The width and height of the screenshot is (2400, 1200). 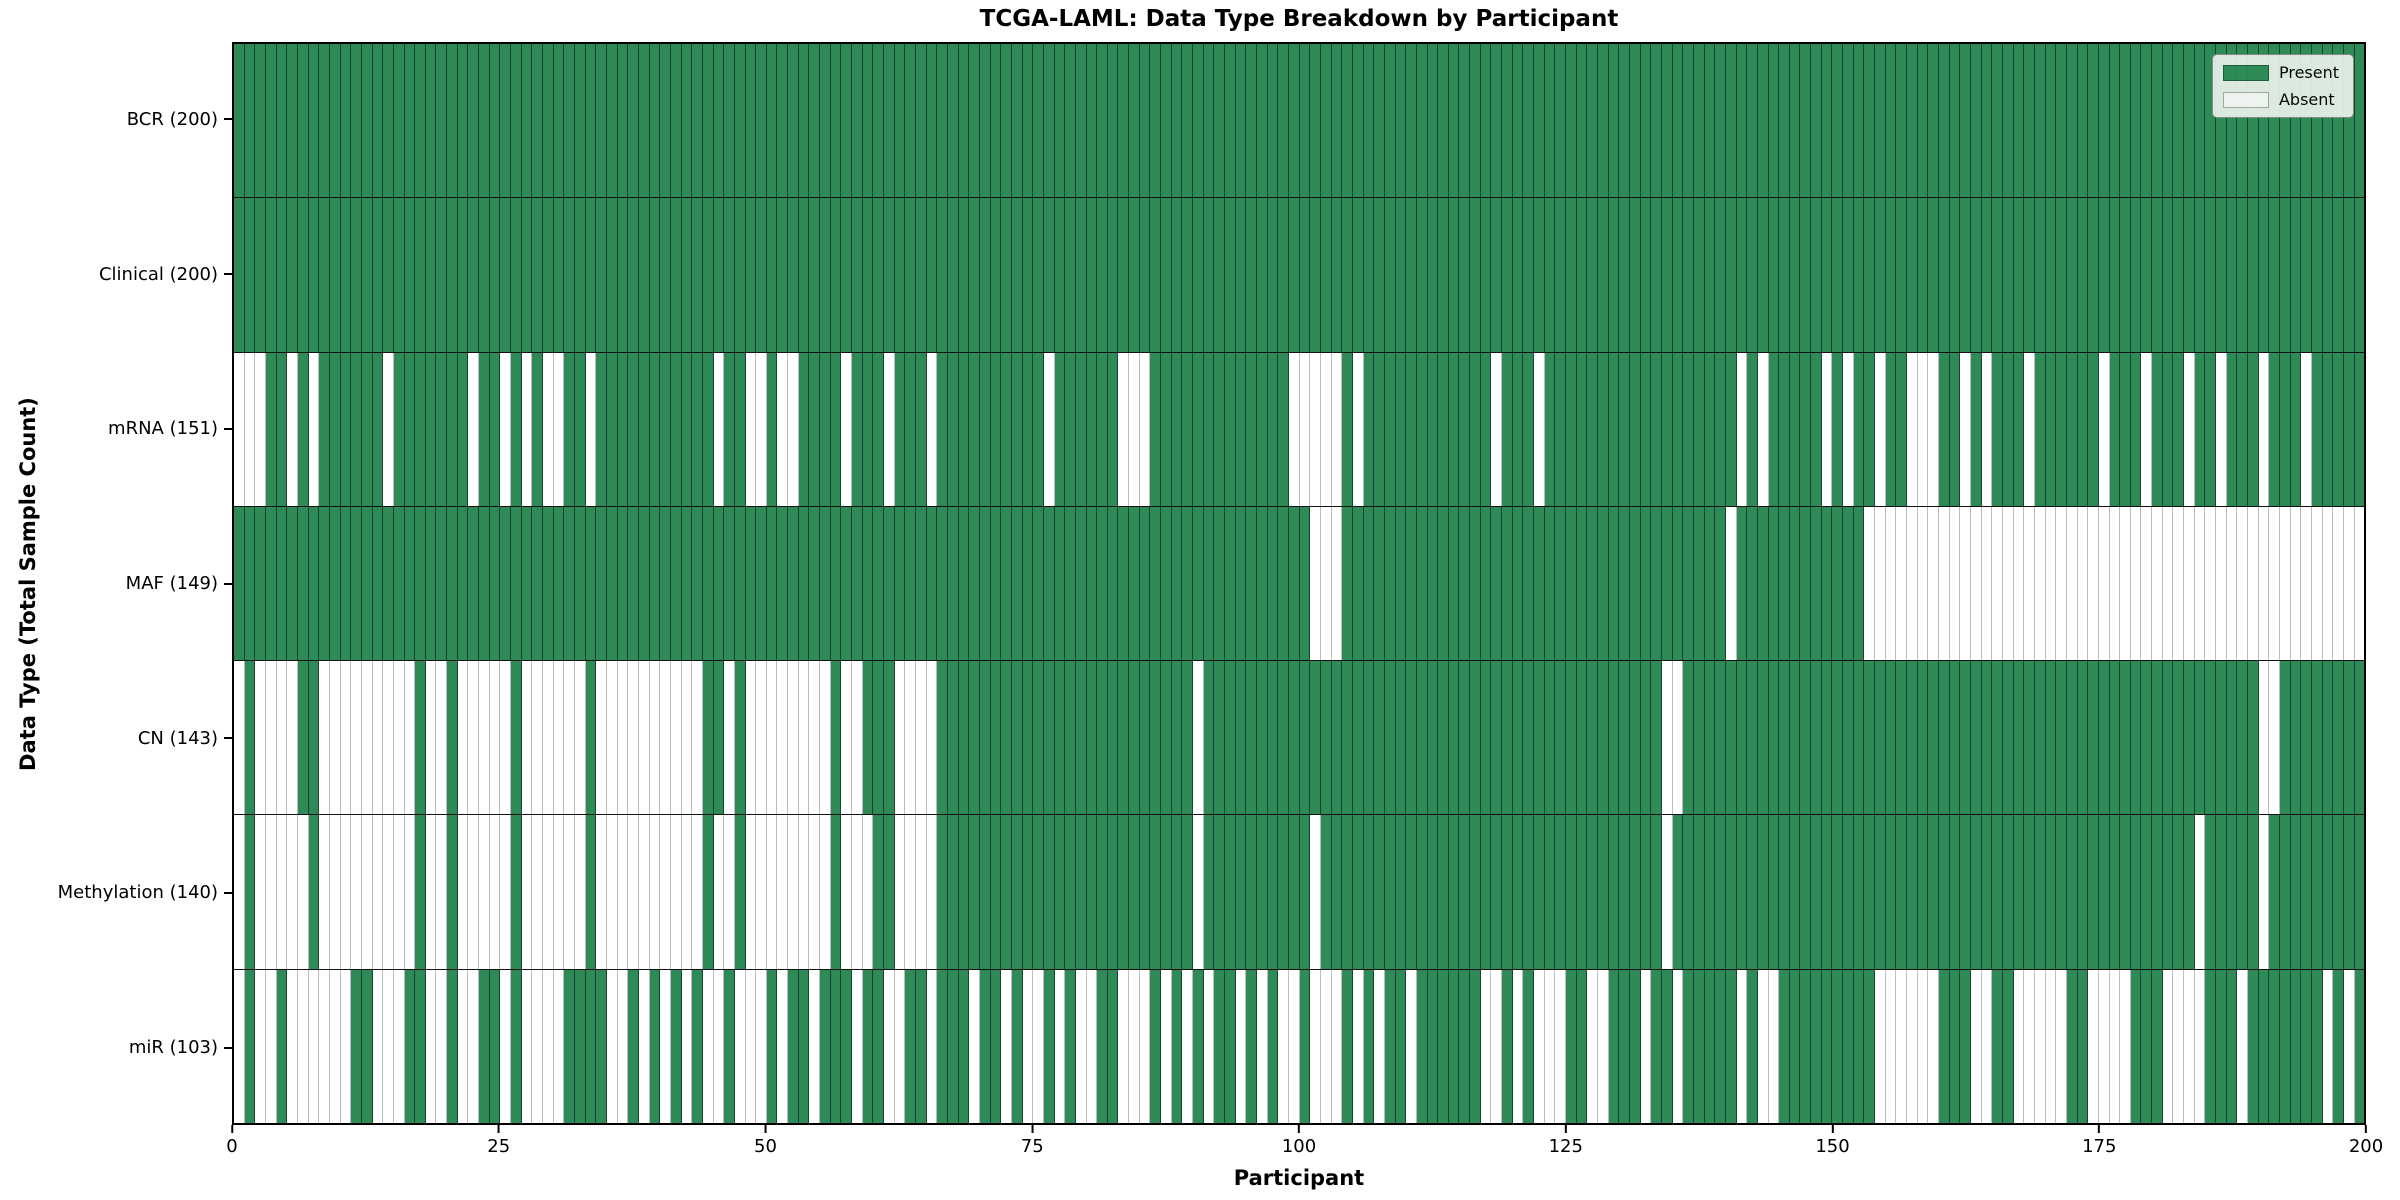 What do you see at coordinates (2282, 86) in the screenshot?
I see `legend: Present Absent` at bounding box center [2282, 86].